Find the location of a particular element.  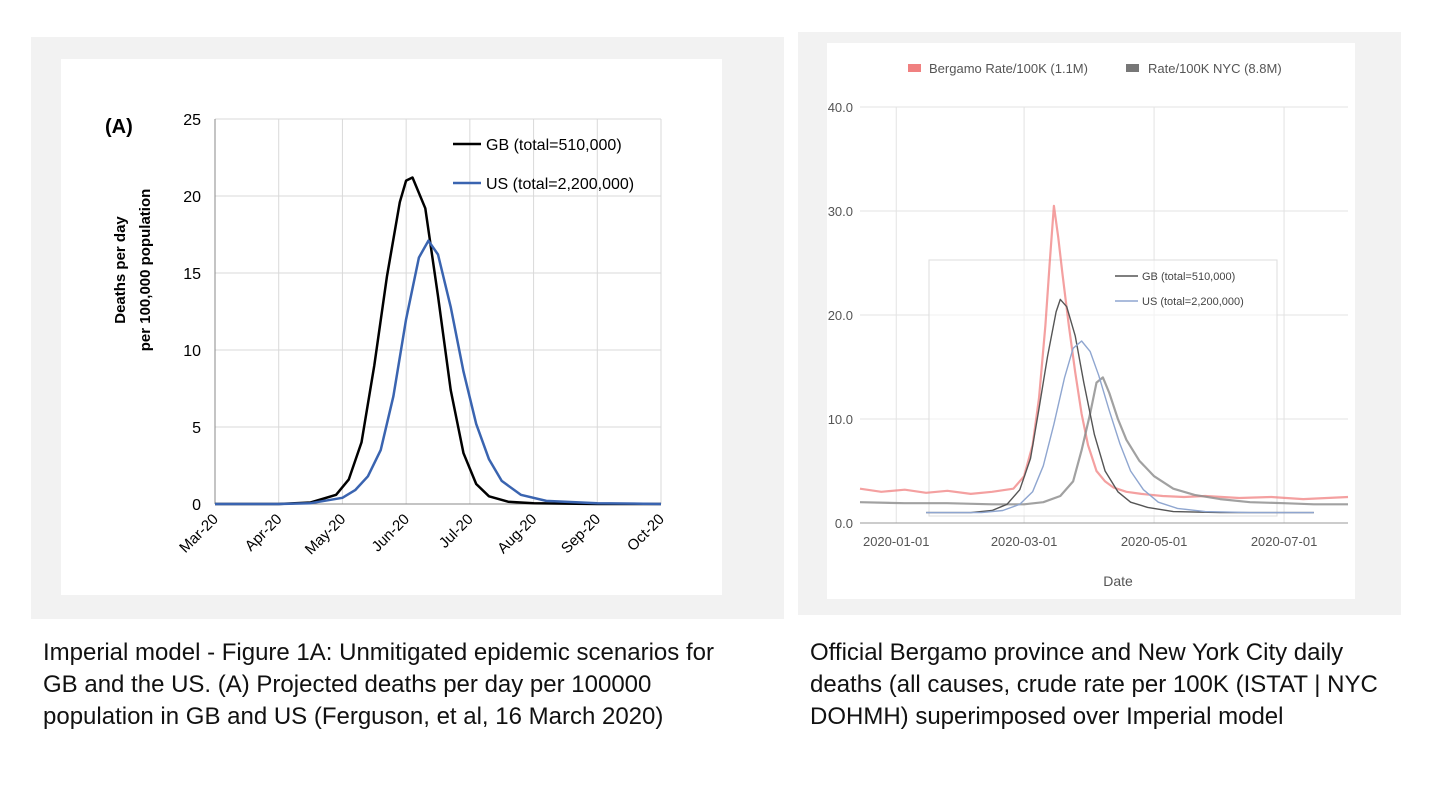

series-line-model-gb is located at coordinates (1120, 406).